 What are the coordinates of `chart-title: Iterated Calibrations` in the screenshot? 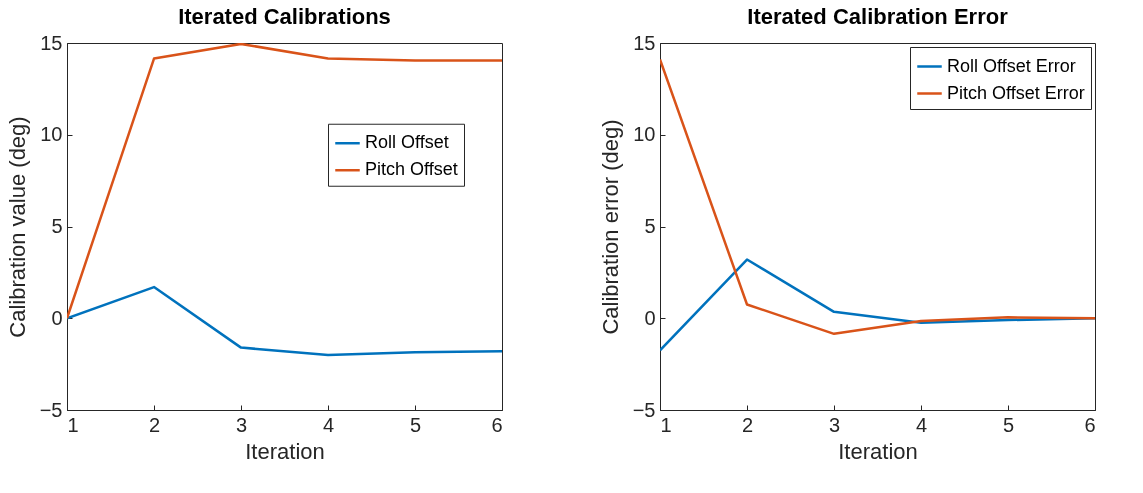 It's located at (284, 16).